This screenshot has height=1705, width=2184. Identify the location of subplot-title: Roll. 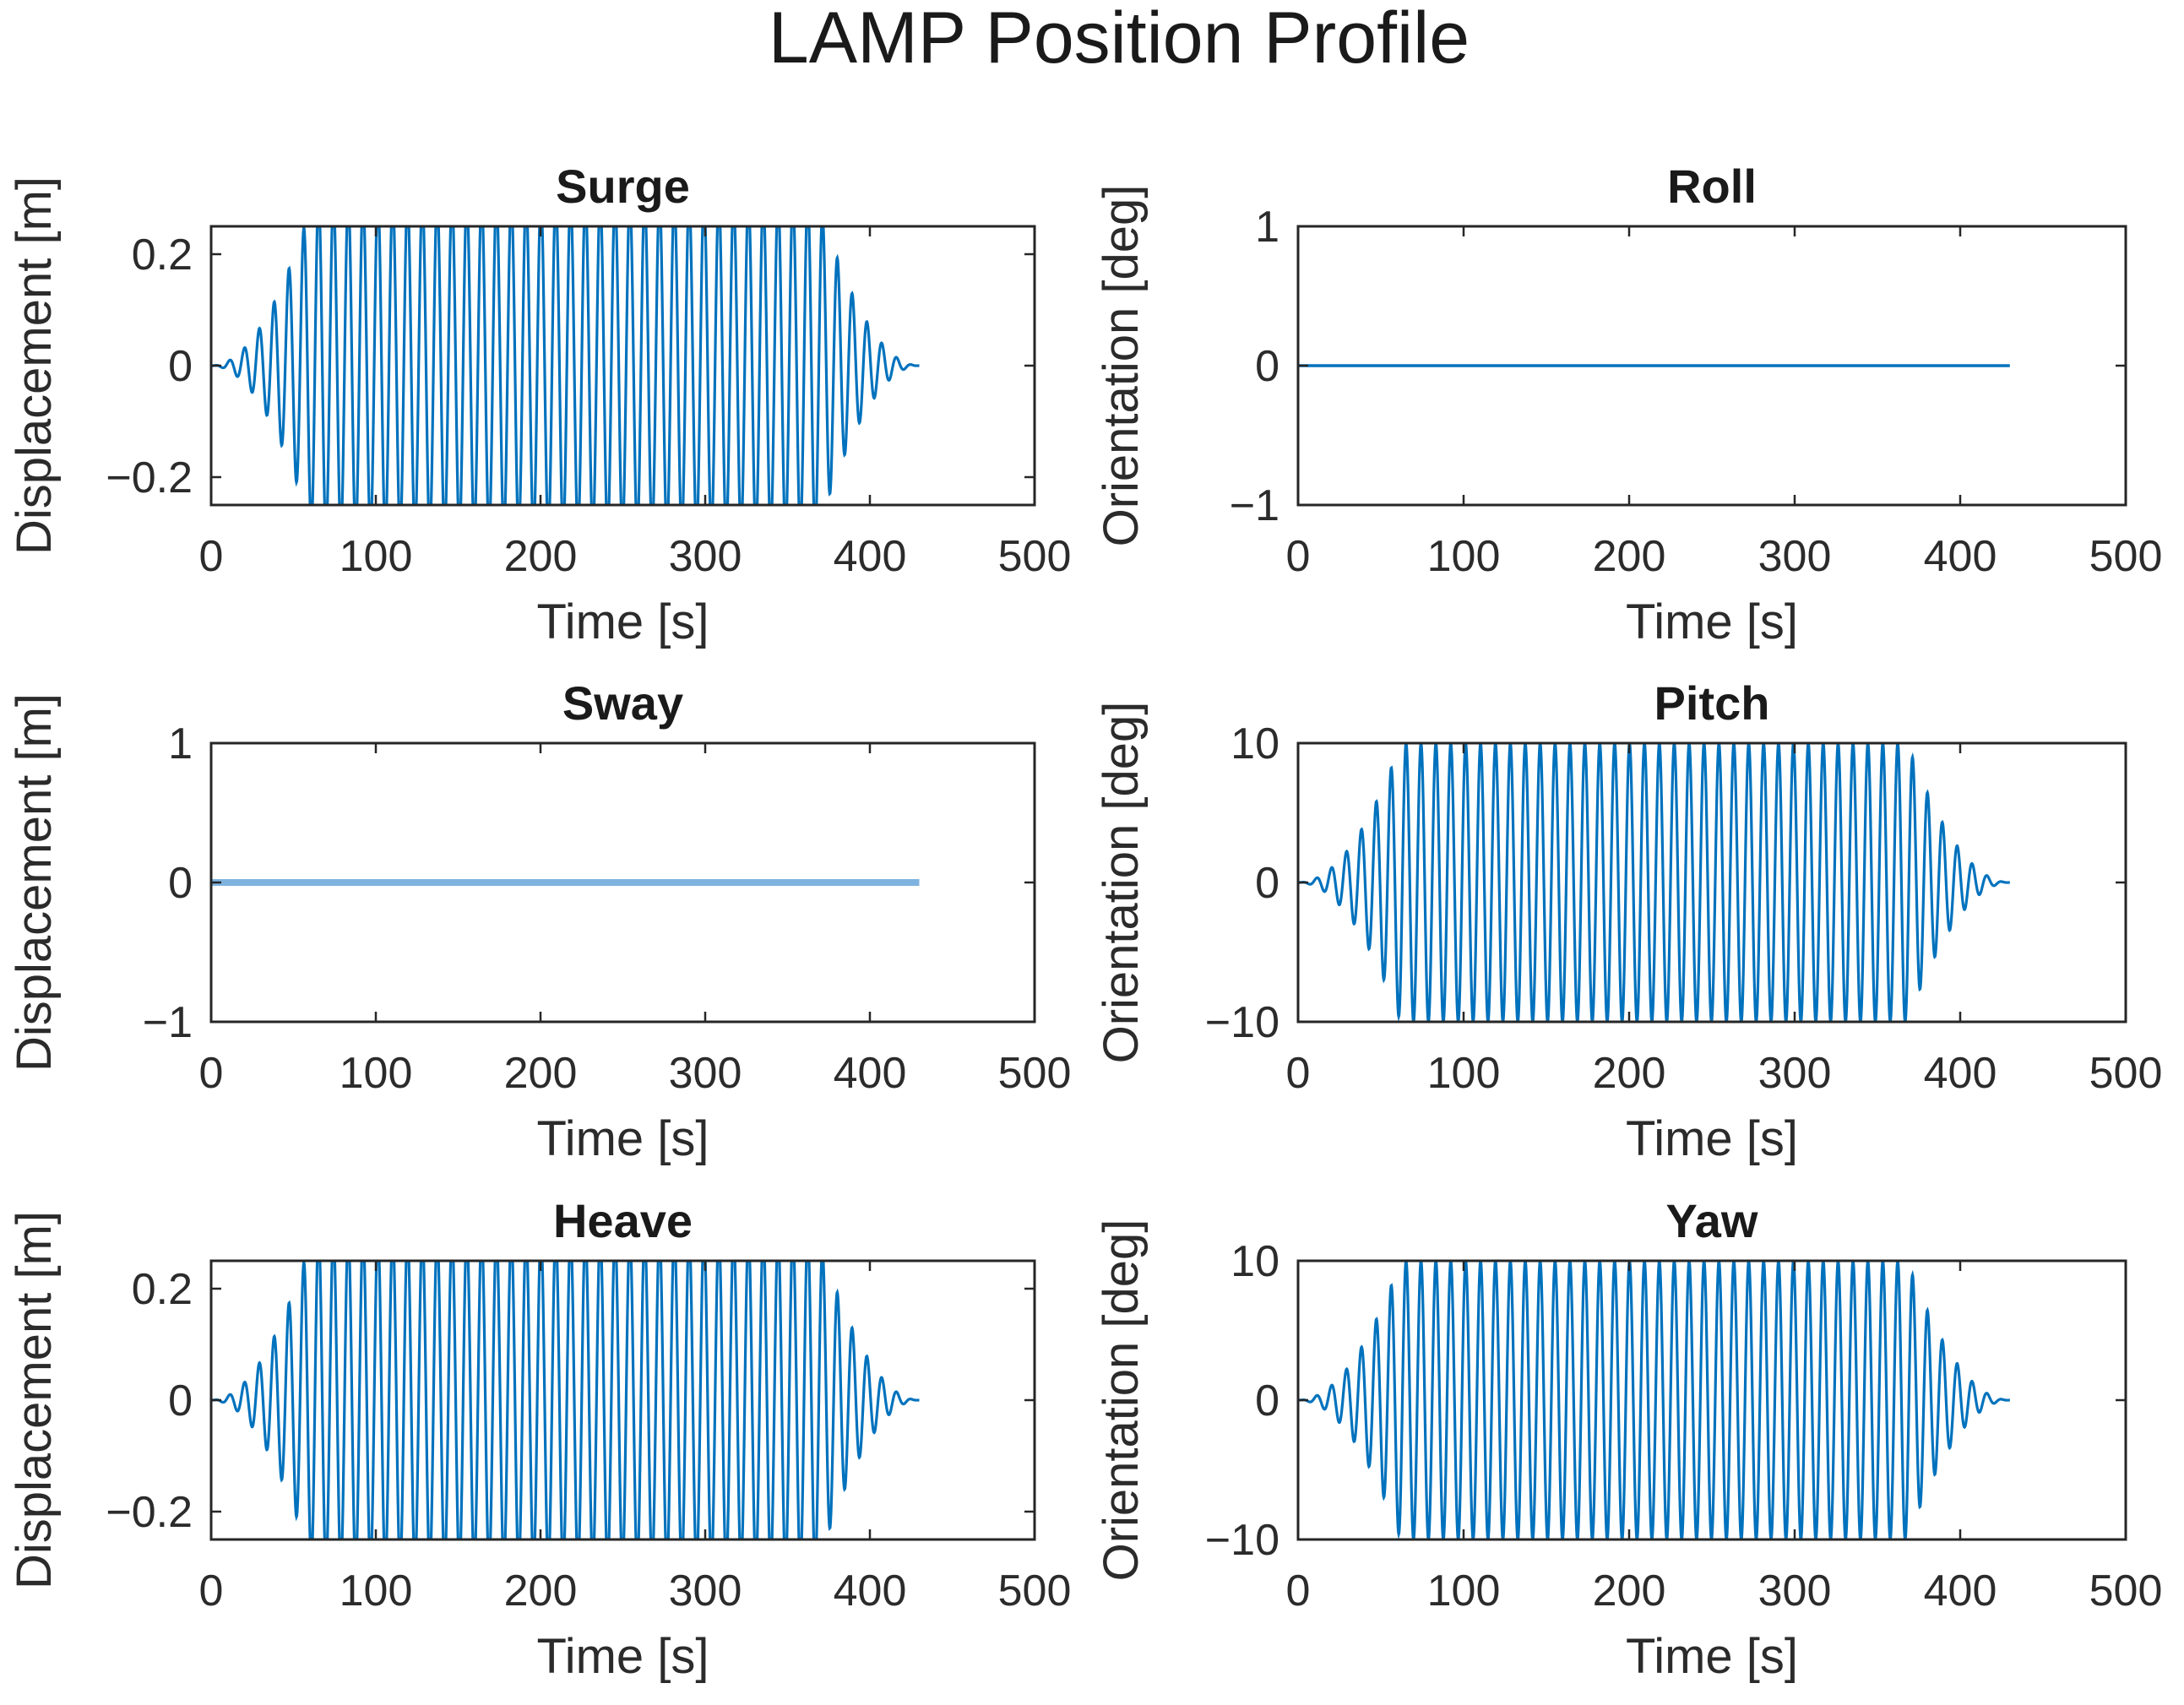
(1712, 186).